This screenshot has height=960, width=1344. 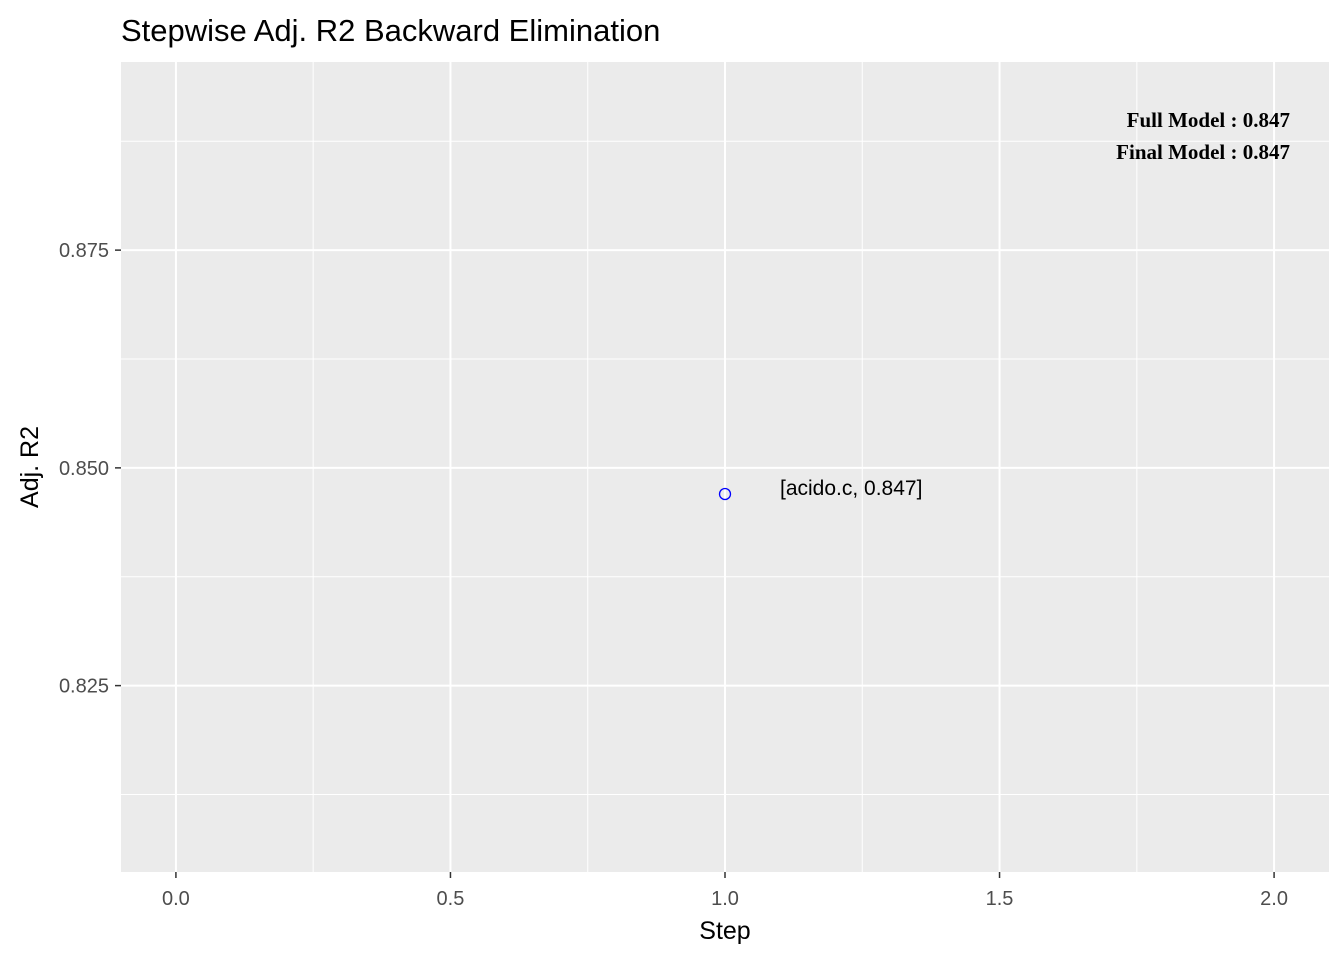 I want to click on x-tick-label: 0.5, so click(x=451, y=899).